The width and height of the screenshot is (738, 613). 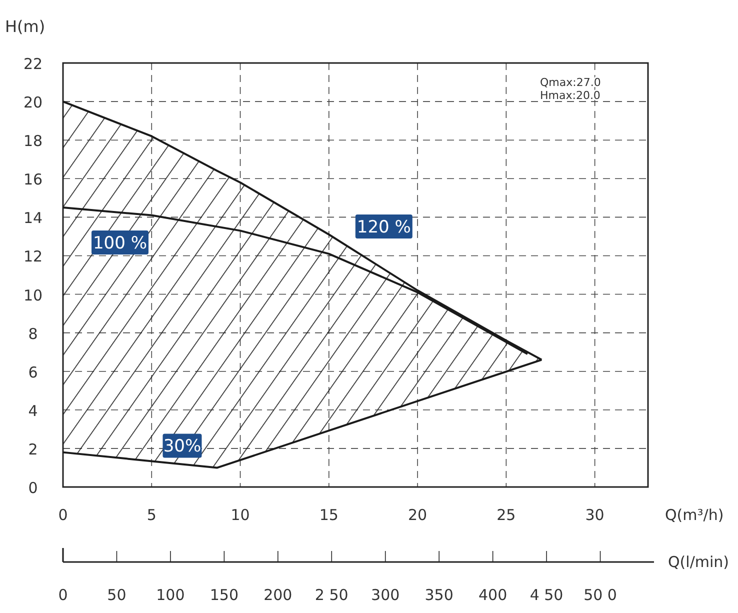 I want to click on x-tick-label: 0, so click(x=63, y=515).